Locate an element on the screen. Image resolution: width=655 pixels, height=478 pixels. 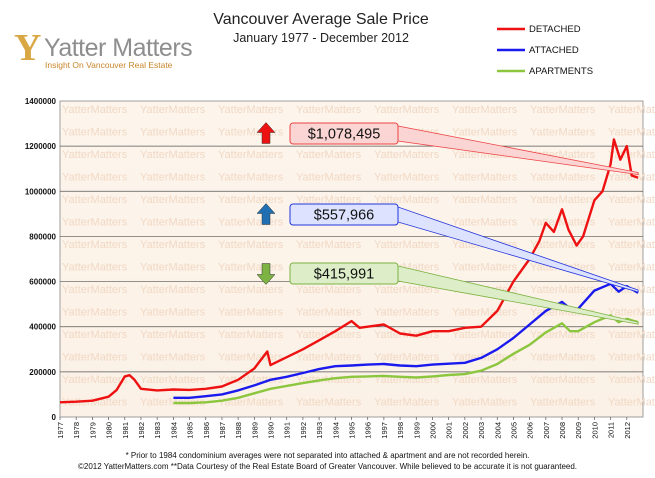
x-tick-label: 1986 is located at coordinates (206, 430).